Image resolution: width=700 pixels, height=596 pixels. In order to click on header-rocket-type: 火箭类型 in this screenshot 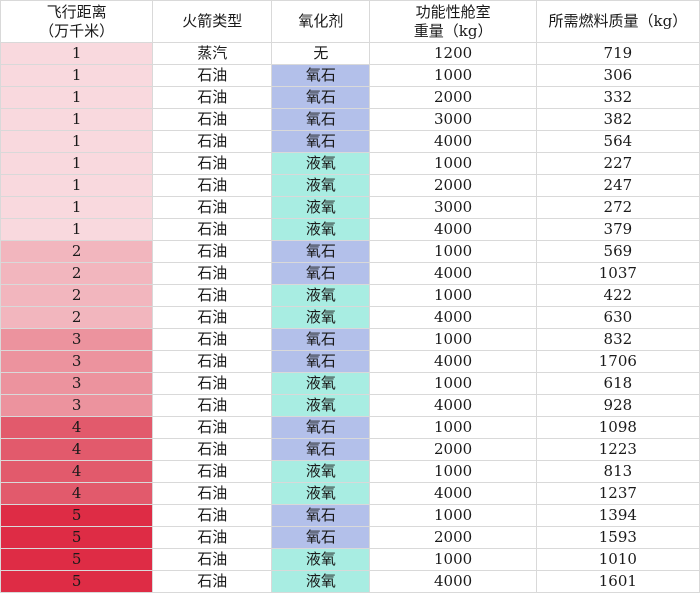, I will do `click(212, 21)`.